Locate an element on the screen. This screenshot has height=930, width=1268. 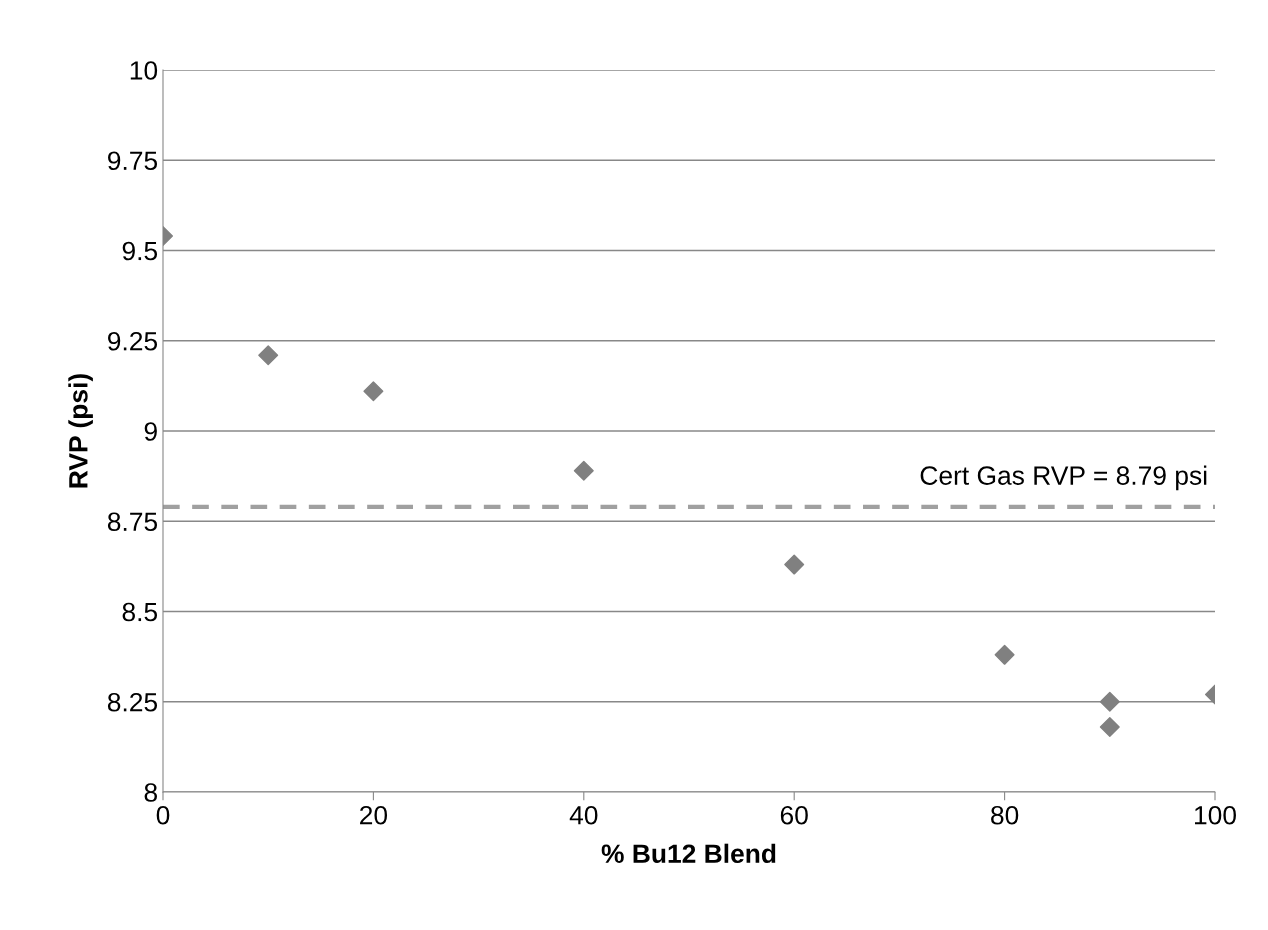
ref-line-label: Cert Gas RVP = 8.79 psi is located at coordinates (1063, 478).